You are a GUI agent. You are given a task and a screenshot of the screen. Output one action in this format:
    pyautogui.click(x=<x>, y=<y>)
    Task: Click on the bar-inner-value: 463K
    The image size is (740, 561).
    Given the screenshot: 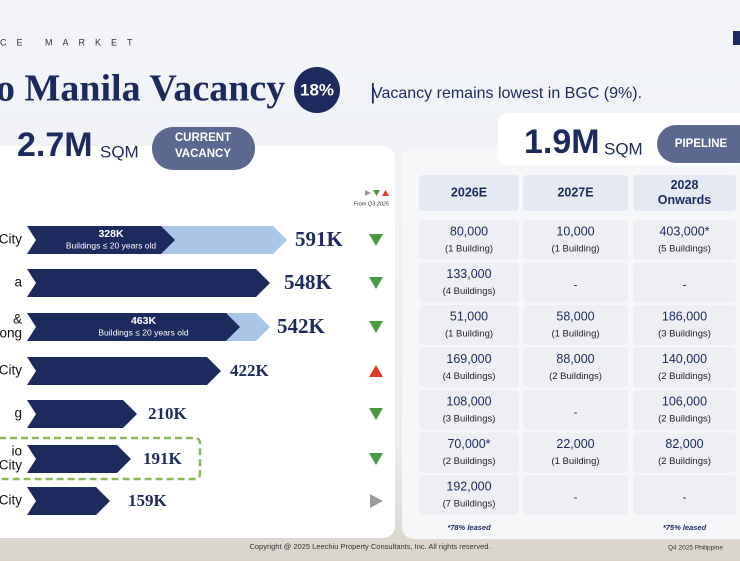 What is the action you would take?
    pyautogui.click(x=144, y=321)
    